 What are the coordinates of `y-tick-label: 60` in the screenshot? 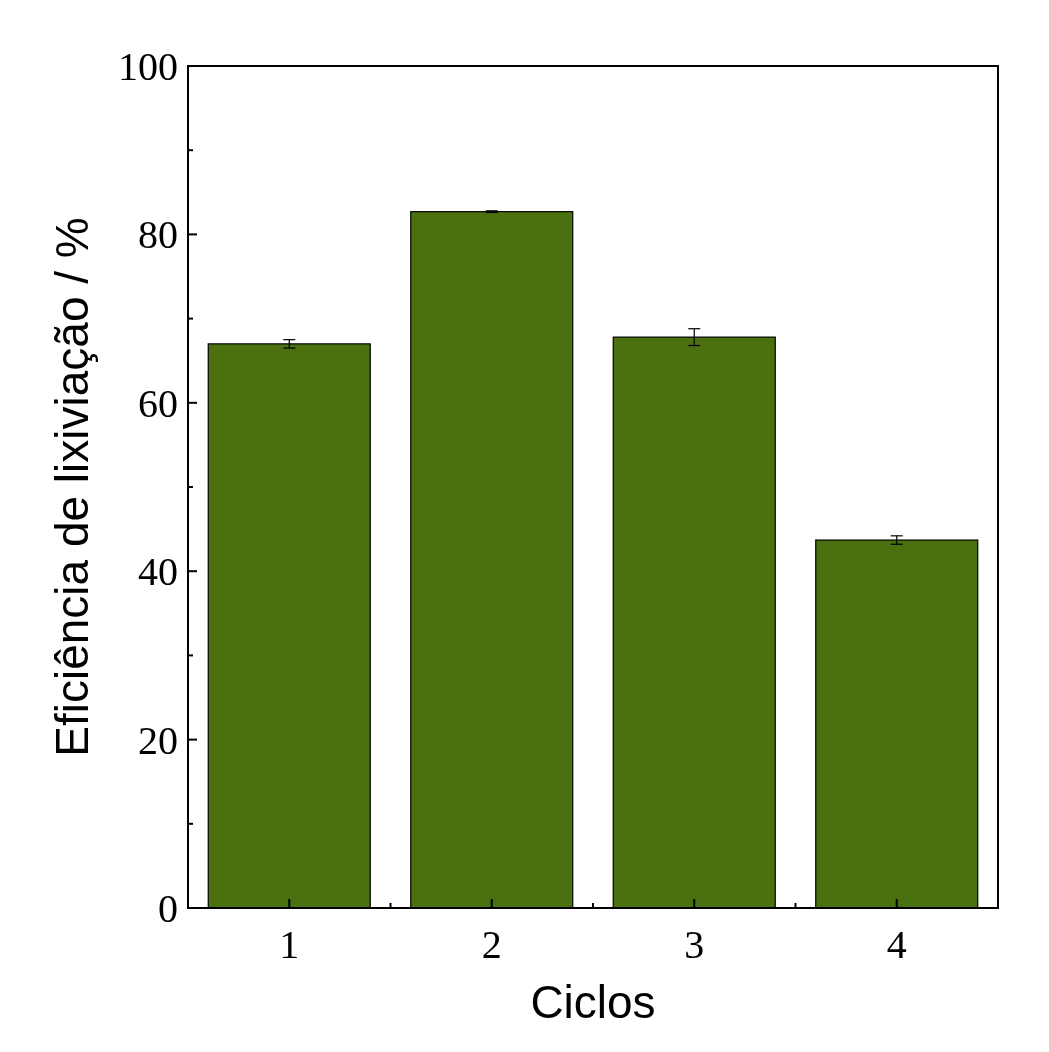 It's located at (158, 403).